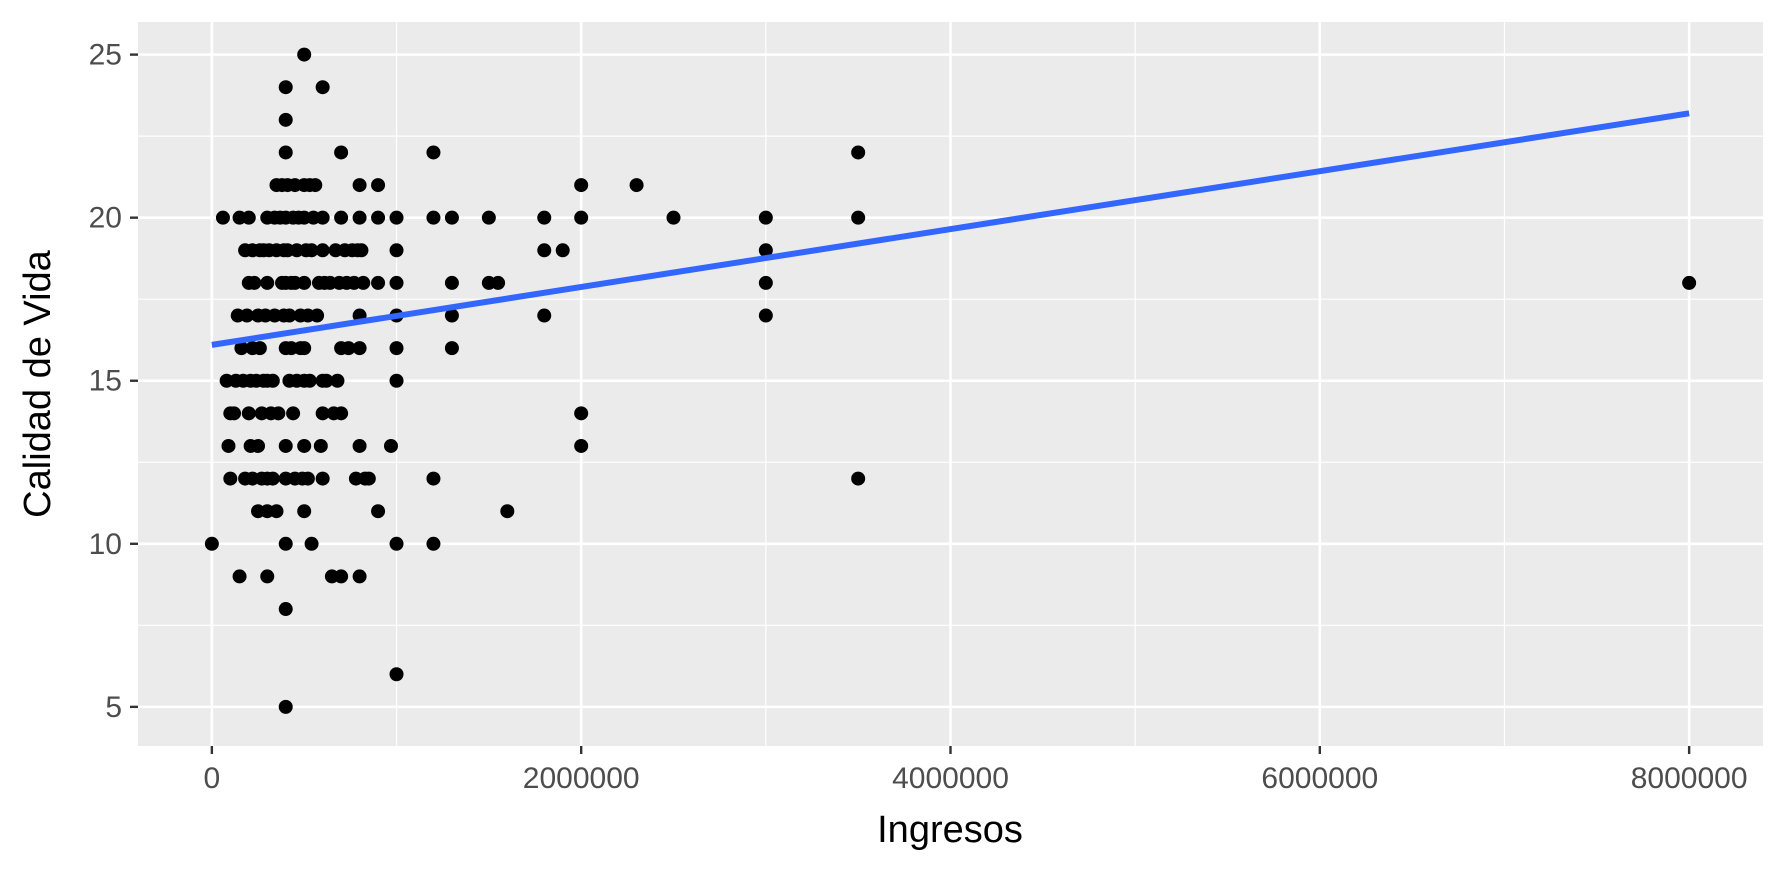 The image size is (1779, 872). Describe the element at coordinates (105, 544) in the screenshot. I see `y-tick-label: 10` at that location.